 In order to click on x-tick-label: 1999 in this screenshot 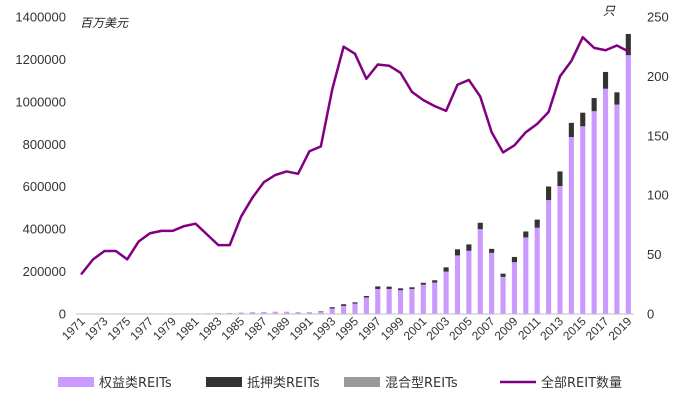, I will do `click(392, 328)`.